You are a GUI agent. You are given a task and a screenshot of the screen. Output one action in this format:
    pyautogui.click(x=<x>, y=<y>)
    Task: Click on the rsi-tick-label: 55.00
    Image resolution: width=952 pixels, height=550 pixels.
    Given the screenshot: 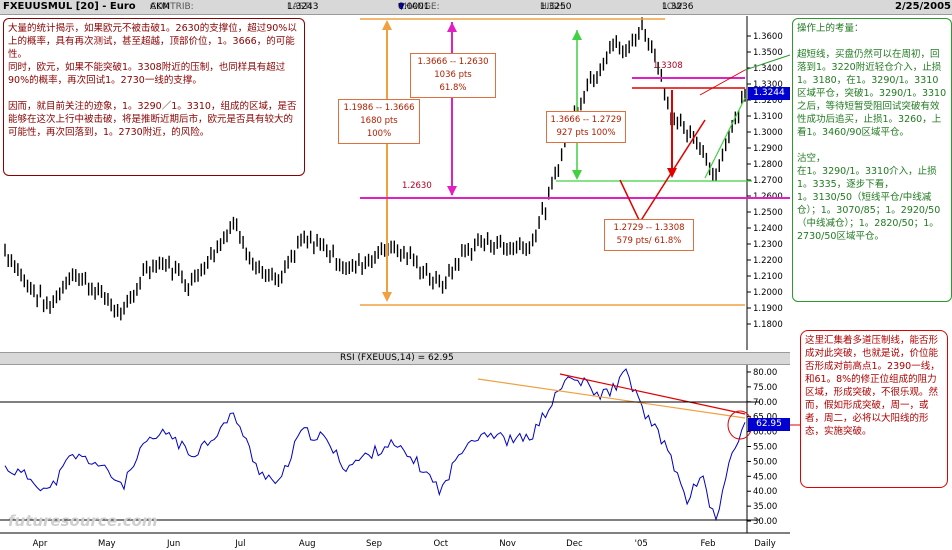 What is the action you would take?
    pyautogui.click(x=765, y=448)
    